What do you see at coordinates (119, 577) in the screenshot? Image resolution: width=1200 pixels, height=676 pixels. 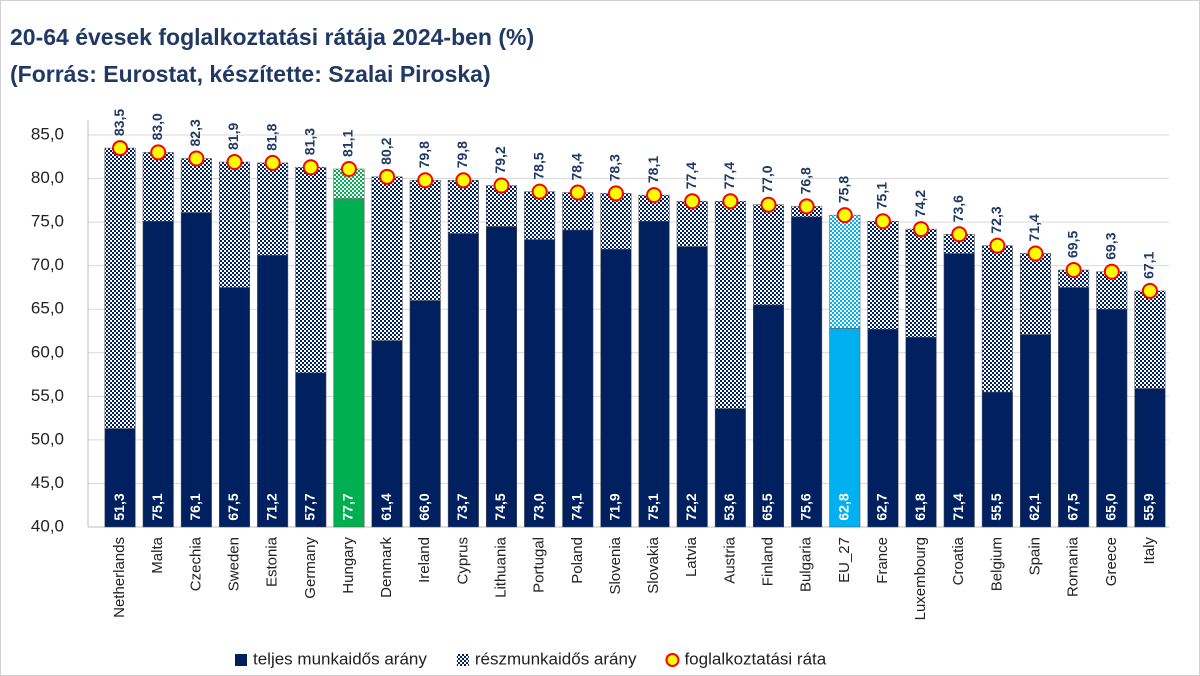 I see `x-tick-label: Netherlands` at bounding box center [119, 577].